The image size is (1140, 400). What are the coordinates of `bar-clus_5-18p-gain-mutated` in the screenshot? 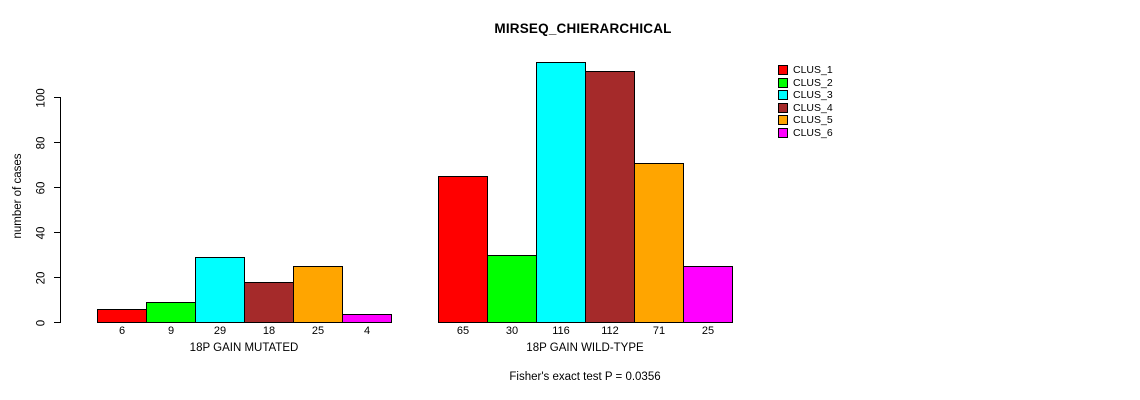 It's located at (318, 294).